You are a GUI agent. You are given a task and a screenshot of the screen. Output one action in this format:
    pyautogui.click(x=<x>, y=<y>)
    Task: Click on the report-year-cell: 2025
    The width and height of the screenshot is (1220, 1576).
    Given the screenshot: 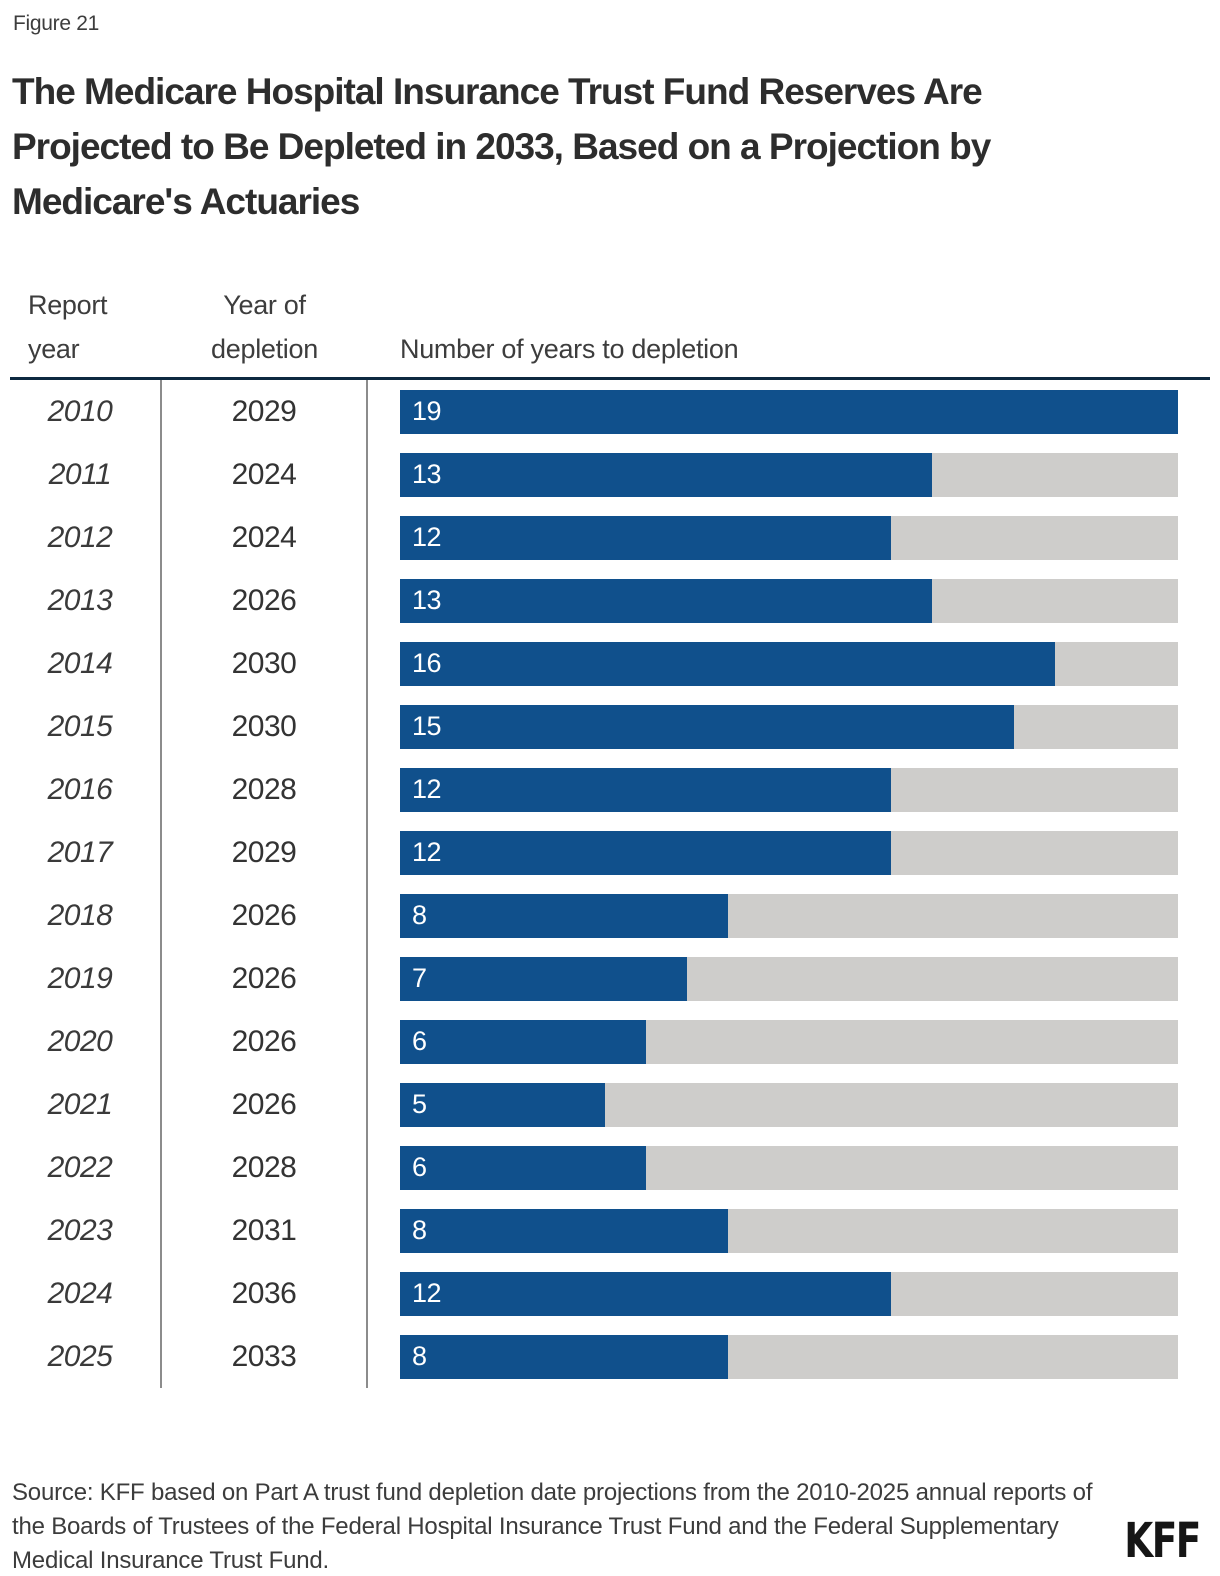 What is the action you would take?
    pyautogui.click(x=81, y=1356)
    